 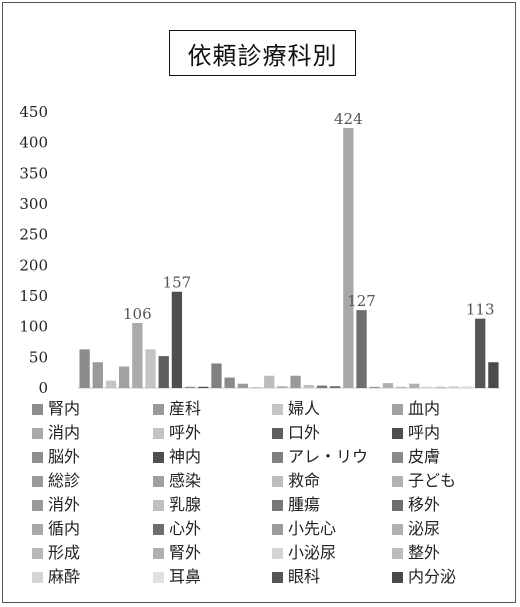 What do you see at coordinates (33, 204) in the screenshot?
I see `y-tick-label: 300` at bounding box center [33, 204].